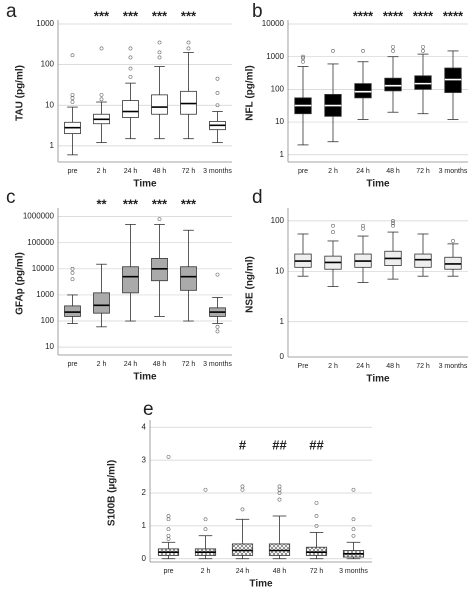 The image size is (474, 592). Describe the element at coordinates (282, 321) in the screenshot. I see `y-tick-label: 1` at that location.